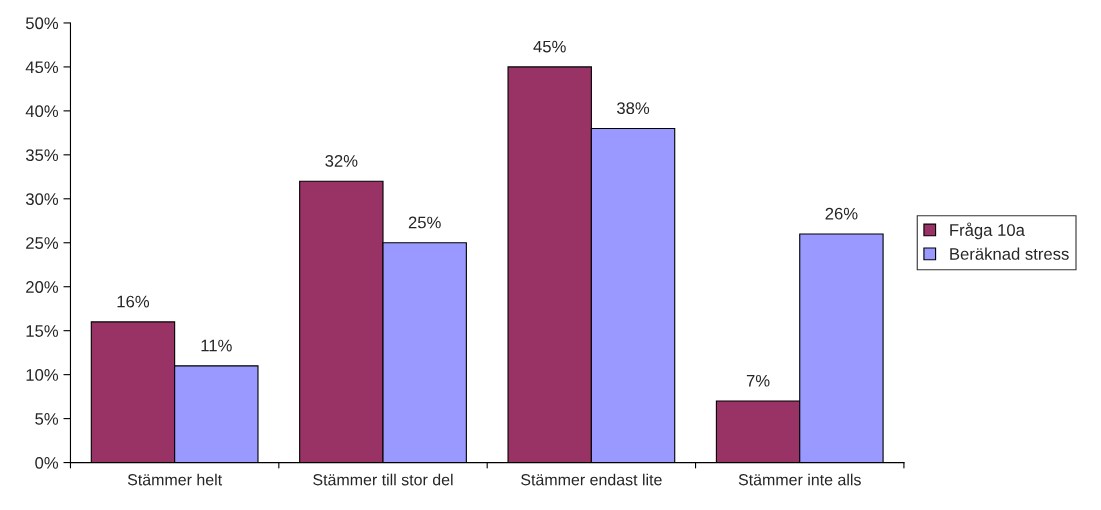  Describe the element at coordinates (591, 479) in the screenshot. I see `x-tick-label: Stämmer endast lite` at that location.